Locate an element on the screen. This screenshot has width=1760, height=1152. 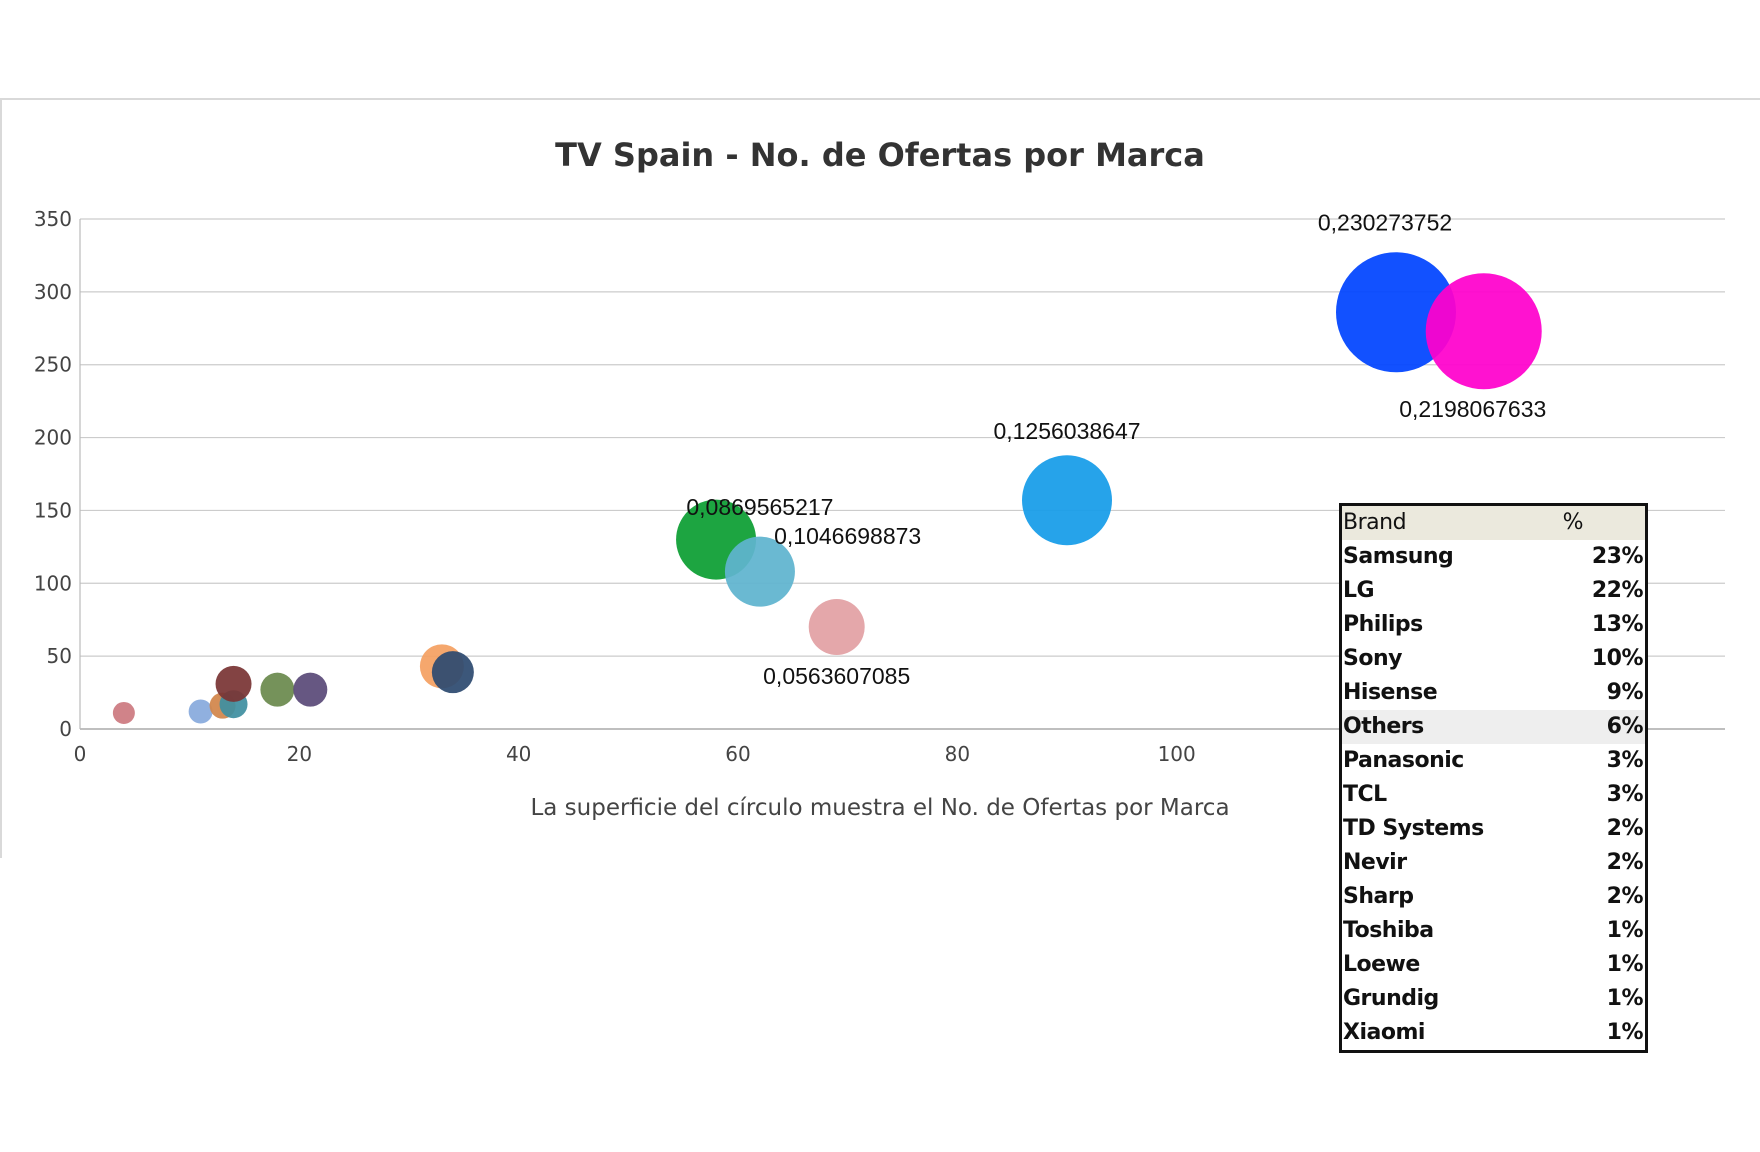
x-tick-label: 20 is located at coordinates (299, 754).